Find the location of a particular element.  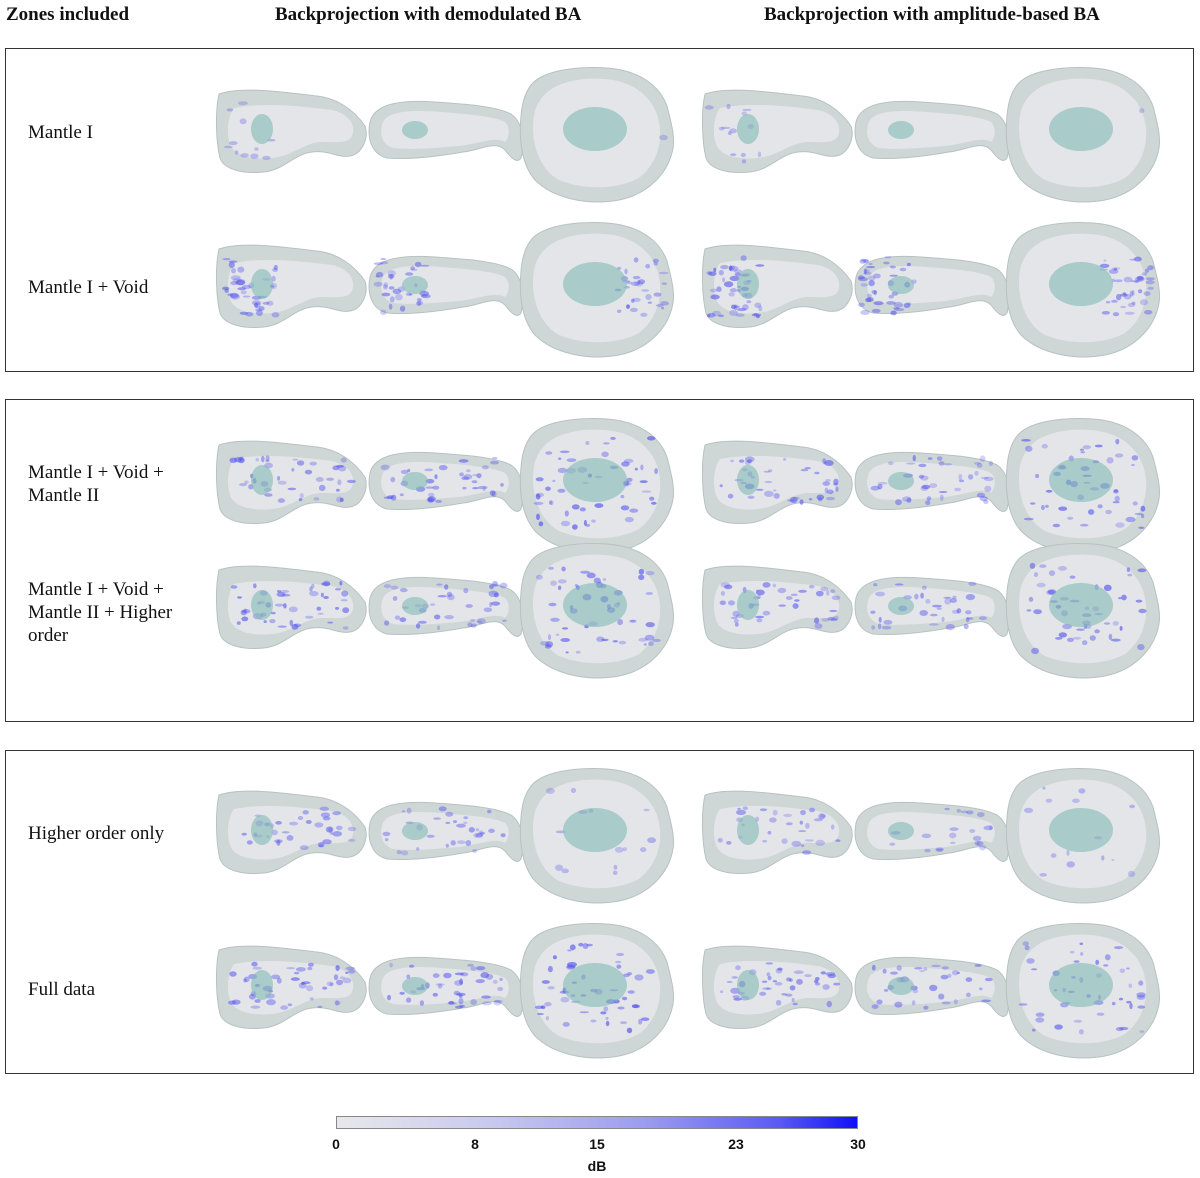

colorbar-label: dB is located at coordinates (597, 1166).